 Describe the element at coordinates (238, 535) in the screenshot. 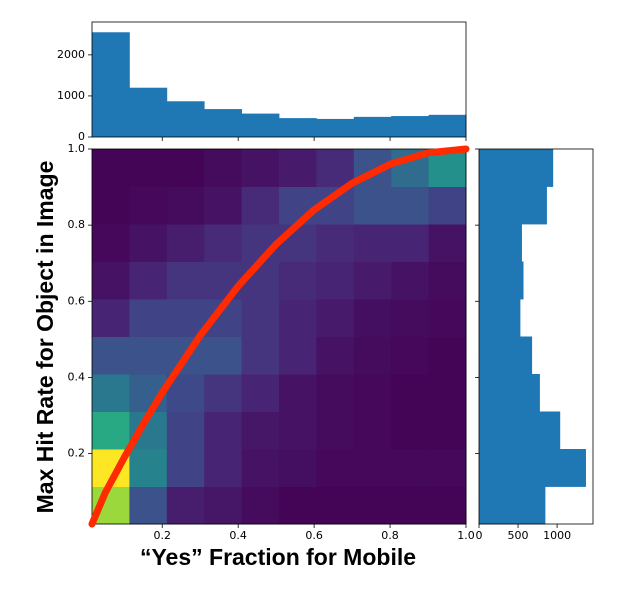

I see `x-tick-label: 0.4` at that location.